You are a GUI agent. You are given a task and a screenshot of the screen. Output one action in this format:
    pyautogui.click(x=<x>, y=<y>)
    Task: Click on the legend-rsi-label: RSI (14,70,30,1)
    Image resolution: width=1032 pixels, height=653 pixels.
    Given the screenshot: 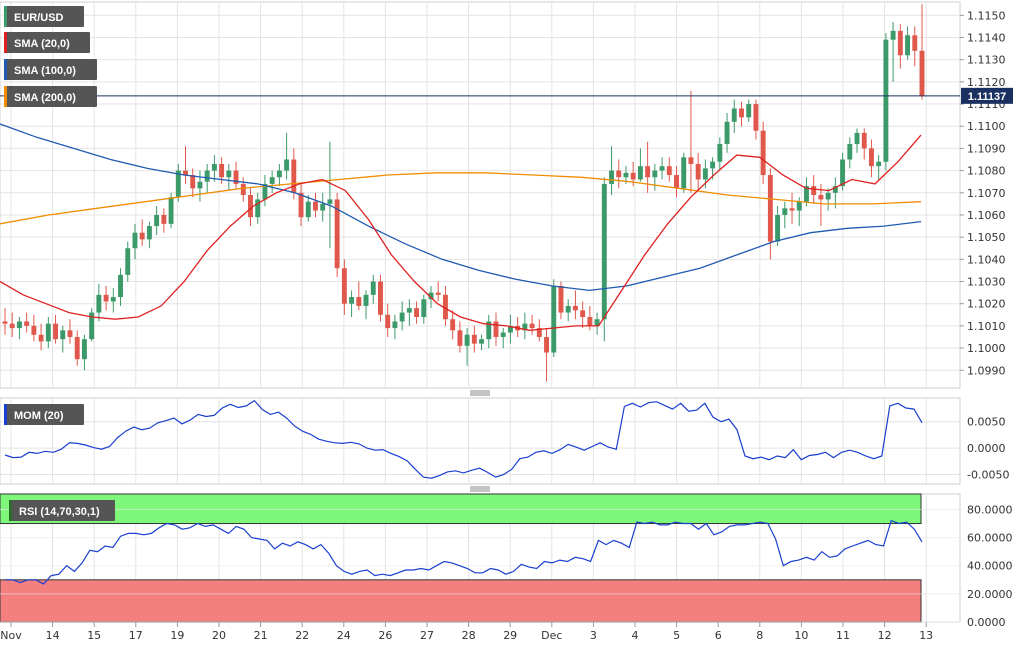 What is the action you would take?
    pyautogui.click(x=59, y=512)
    